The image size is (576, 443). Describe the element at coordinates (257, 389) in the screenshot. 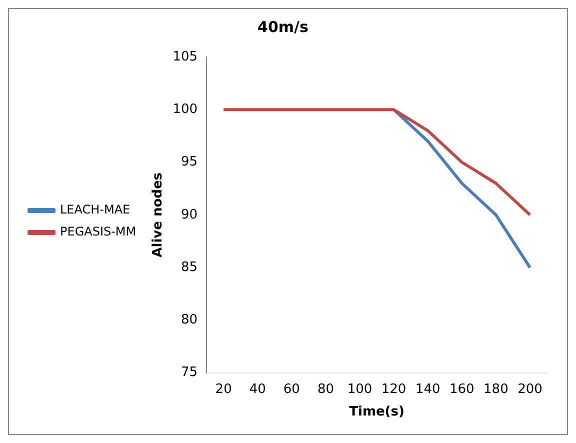

I see `x-tick-label: 40` at that location.